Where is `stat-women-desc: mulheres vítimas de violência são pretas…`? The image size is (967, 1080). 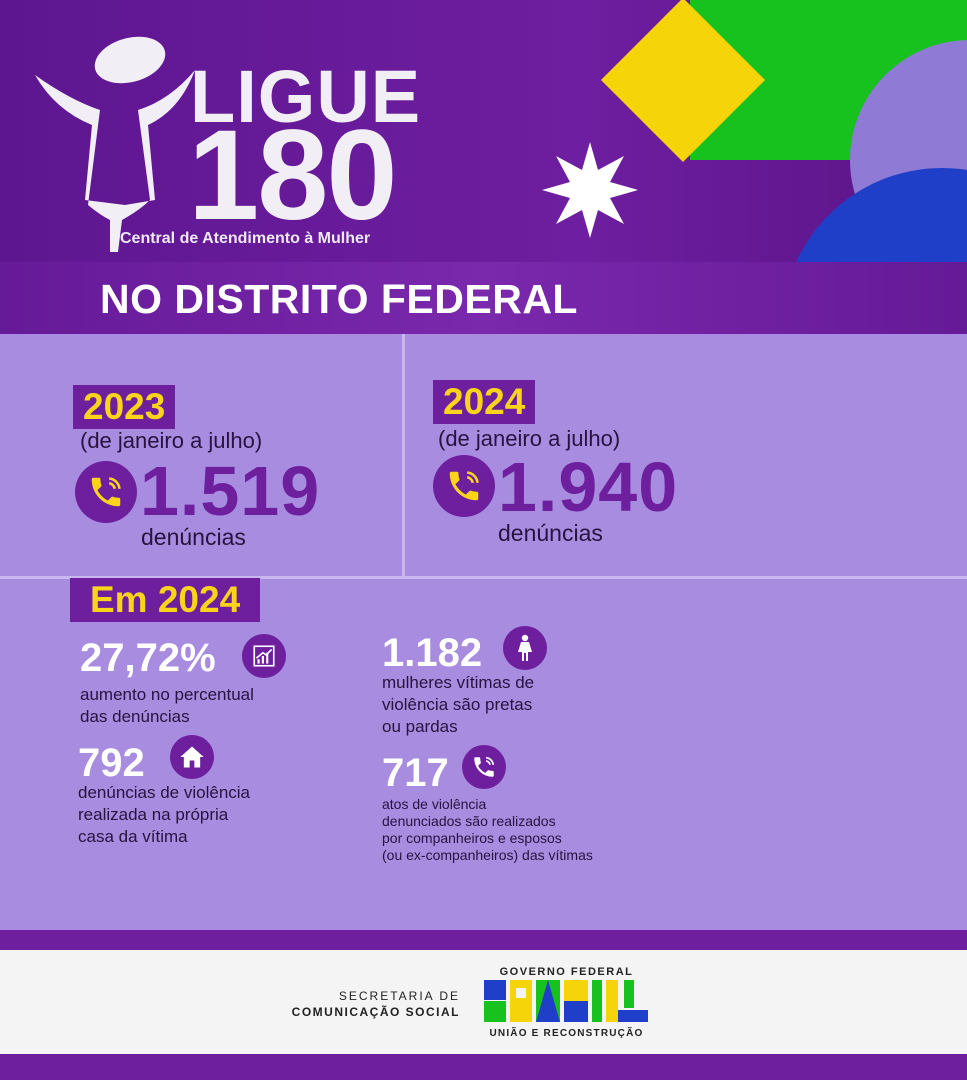 stat-women-desc: mulheres vítimas de violência são pretas… is located at coordinates (458, 705).